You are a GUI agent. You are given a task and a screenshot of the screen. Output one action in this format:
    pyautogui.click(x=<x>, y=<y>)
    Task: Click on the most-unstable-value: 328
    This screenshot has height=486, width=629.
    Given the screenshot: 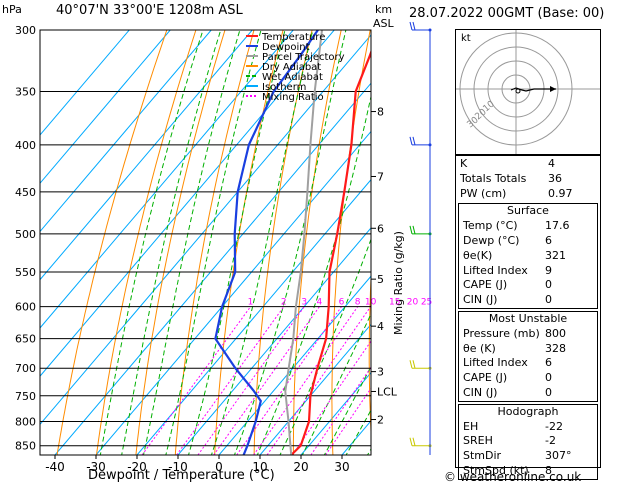 What is the action you would take?
    pyautogui.click(x=555, y=348)
    